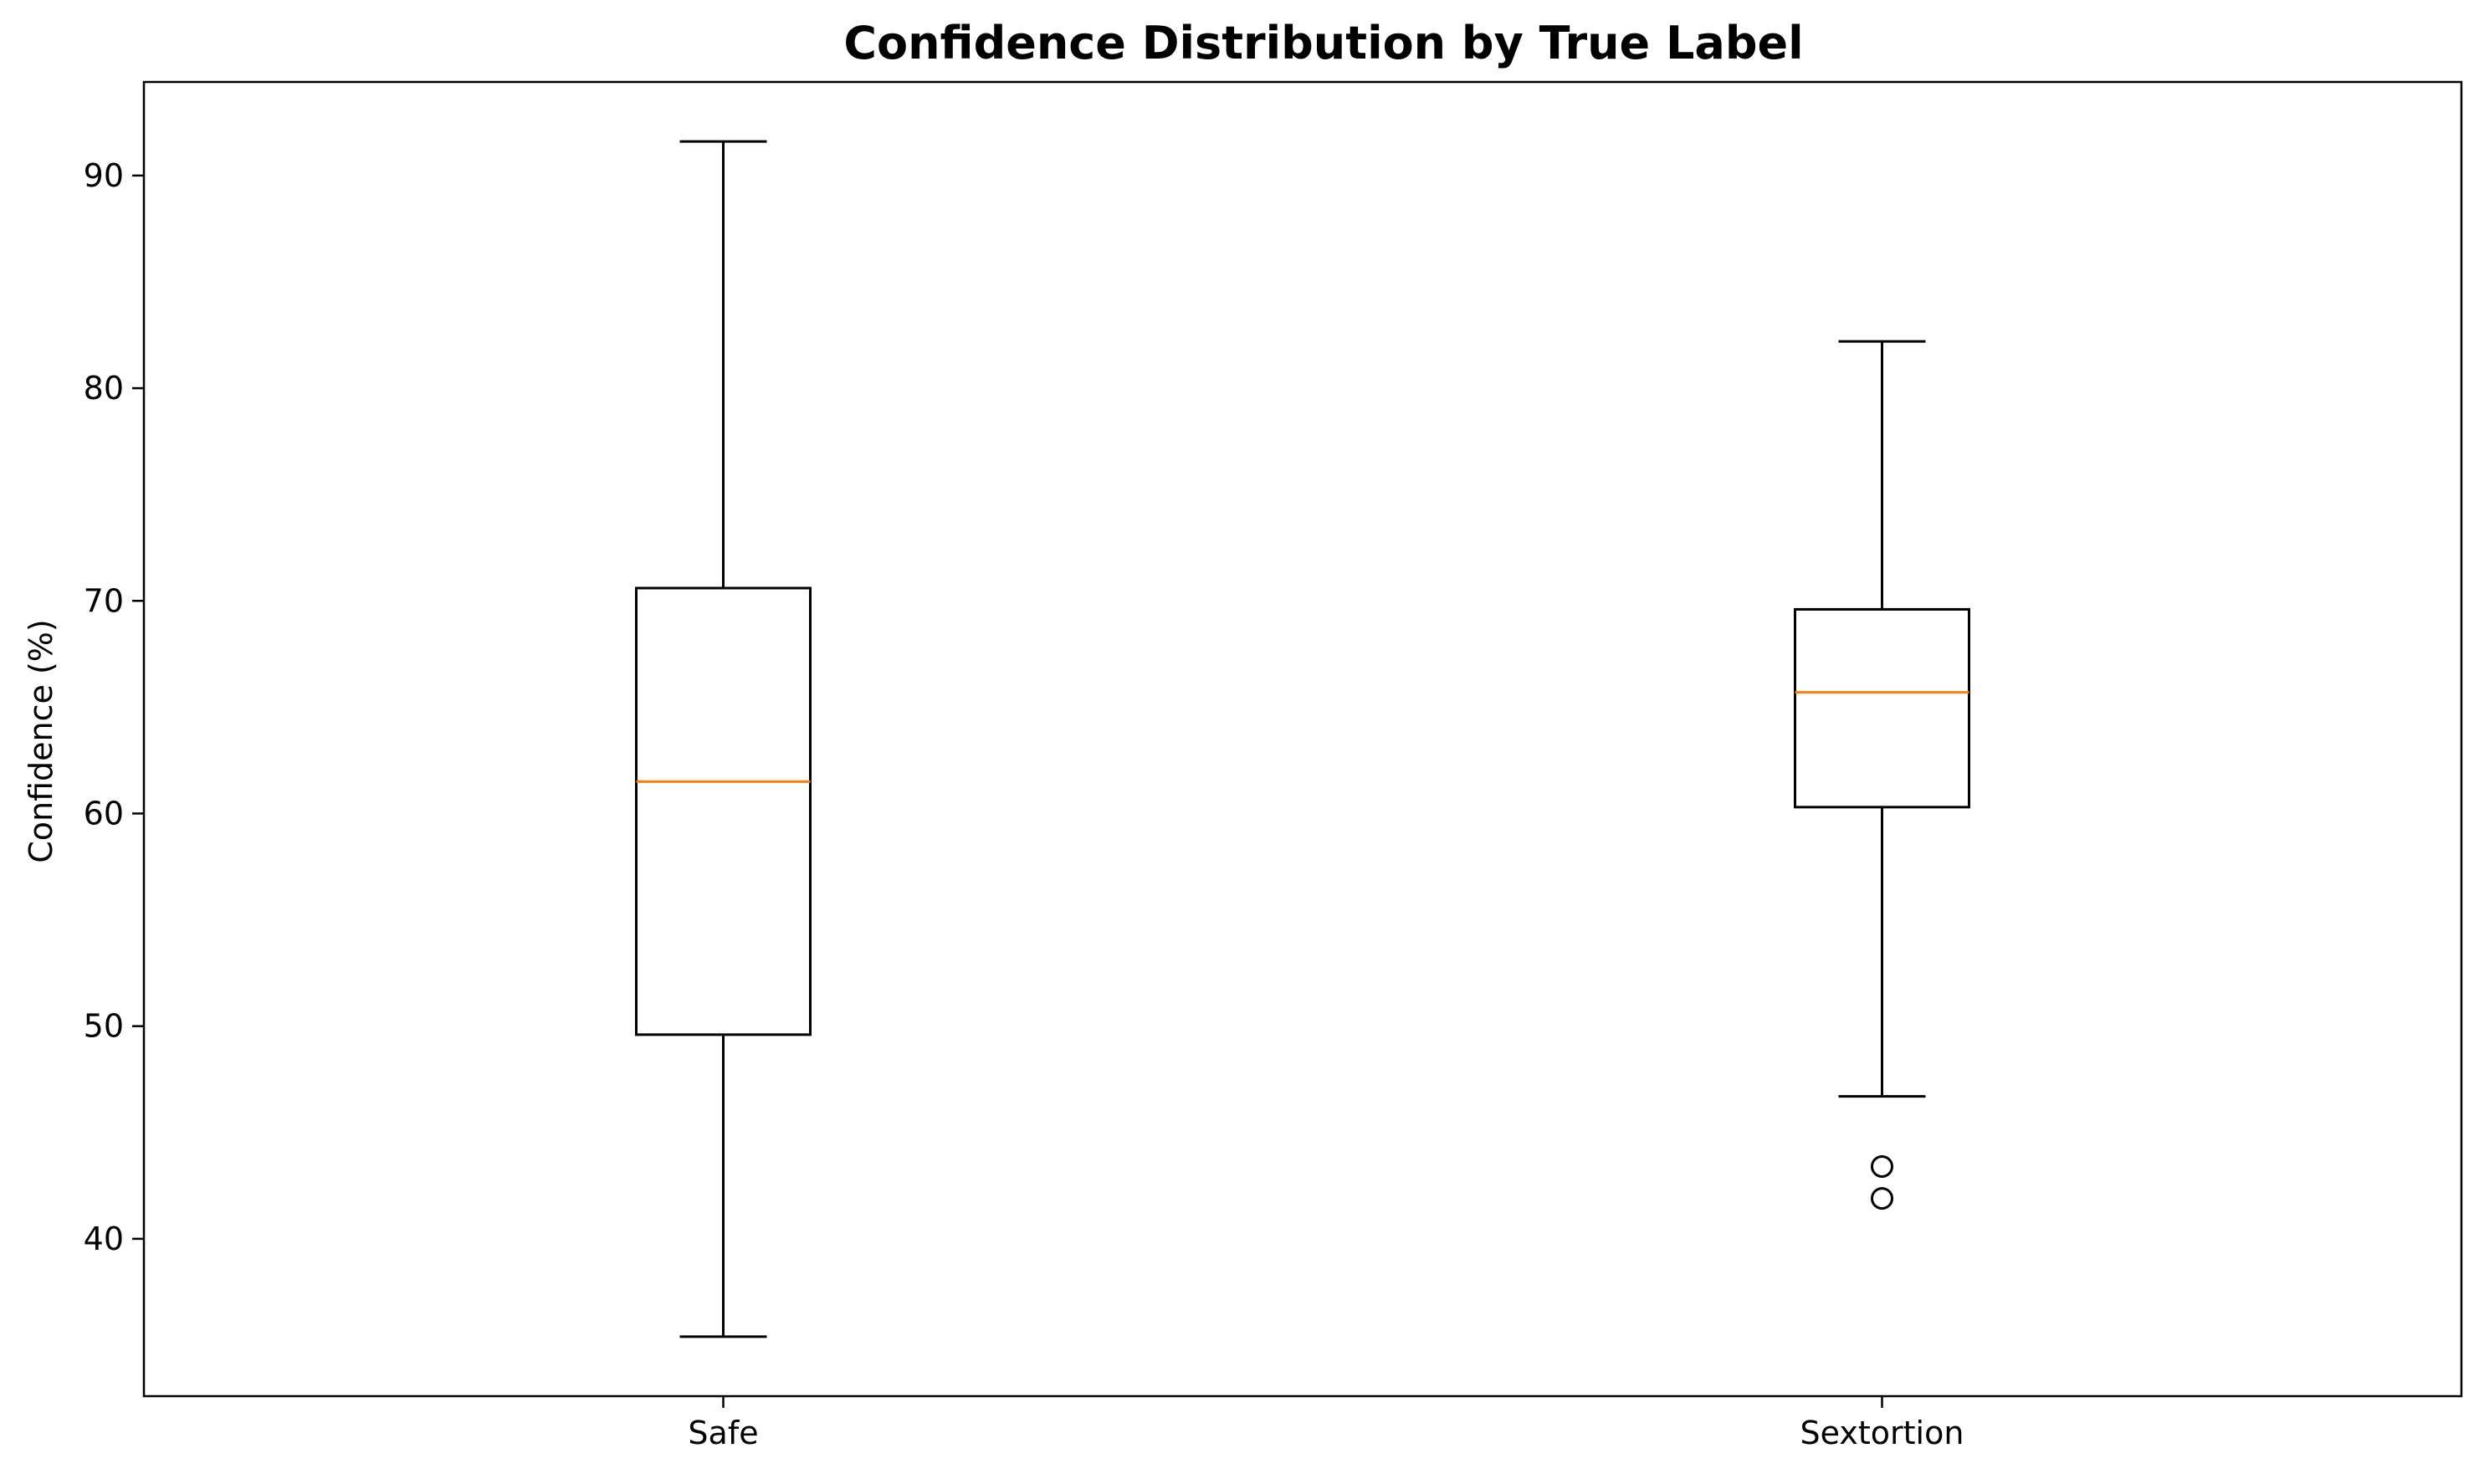  I want to click on y-tick-label: 50, so click(104, 1026).